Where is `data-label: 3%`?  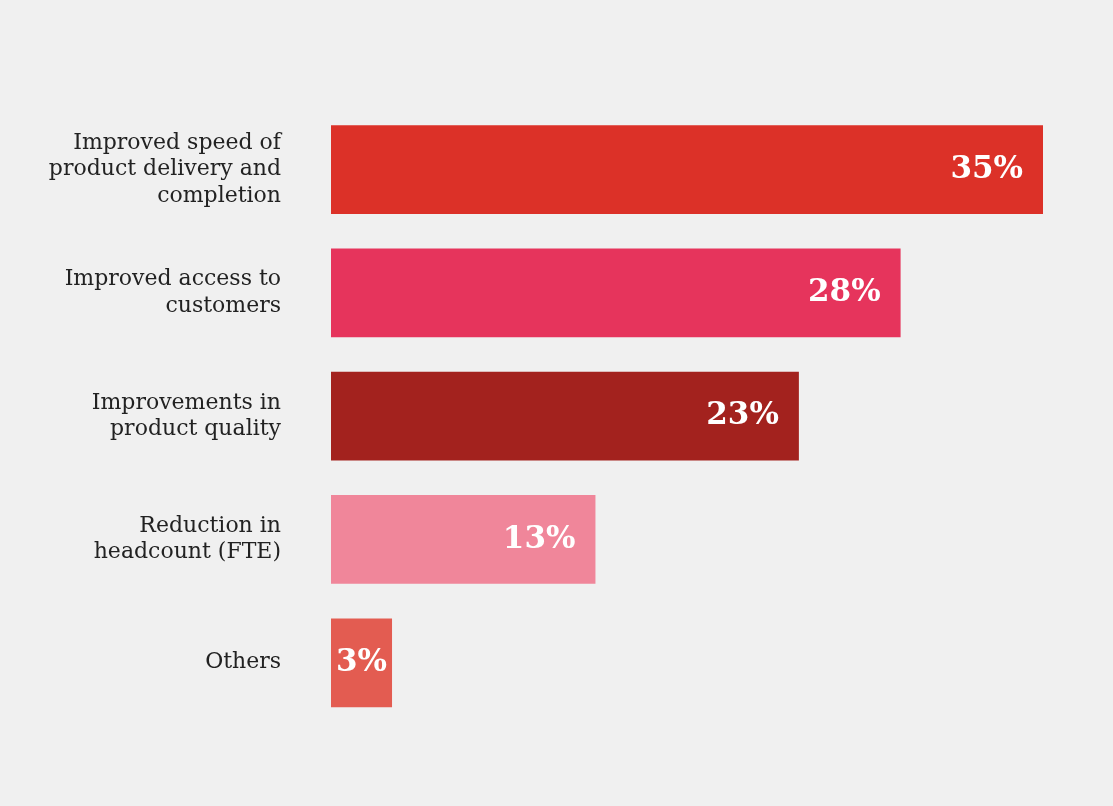
data-label: 3% is located at coordinates (362, 659).